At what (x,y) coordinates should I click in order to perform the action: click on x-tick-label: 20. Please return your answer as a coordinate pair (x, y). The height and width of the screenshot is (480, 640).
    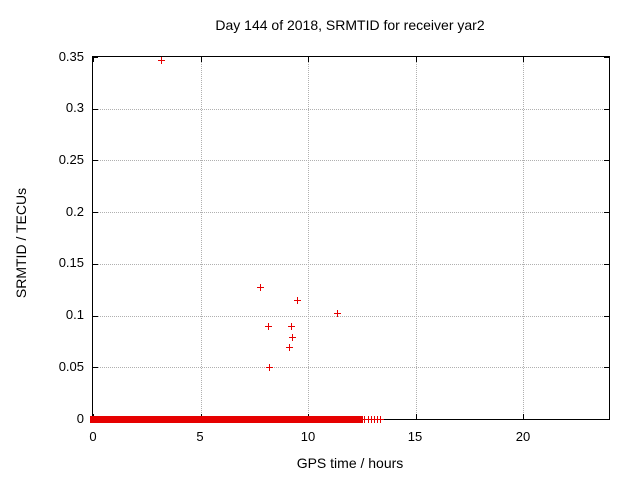
    Looking at the image, I should click on (523, 436).